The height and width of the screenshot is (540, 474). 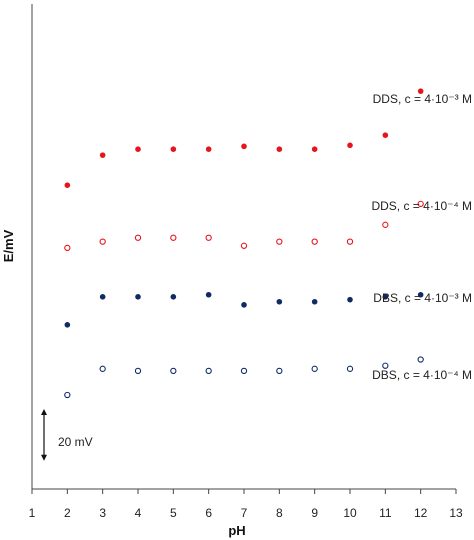 I want to click on x-tick-label: 8, so click(x=279, y=513).